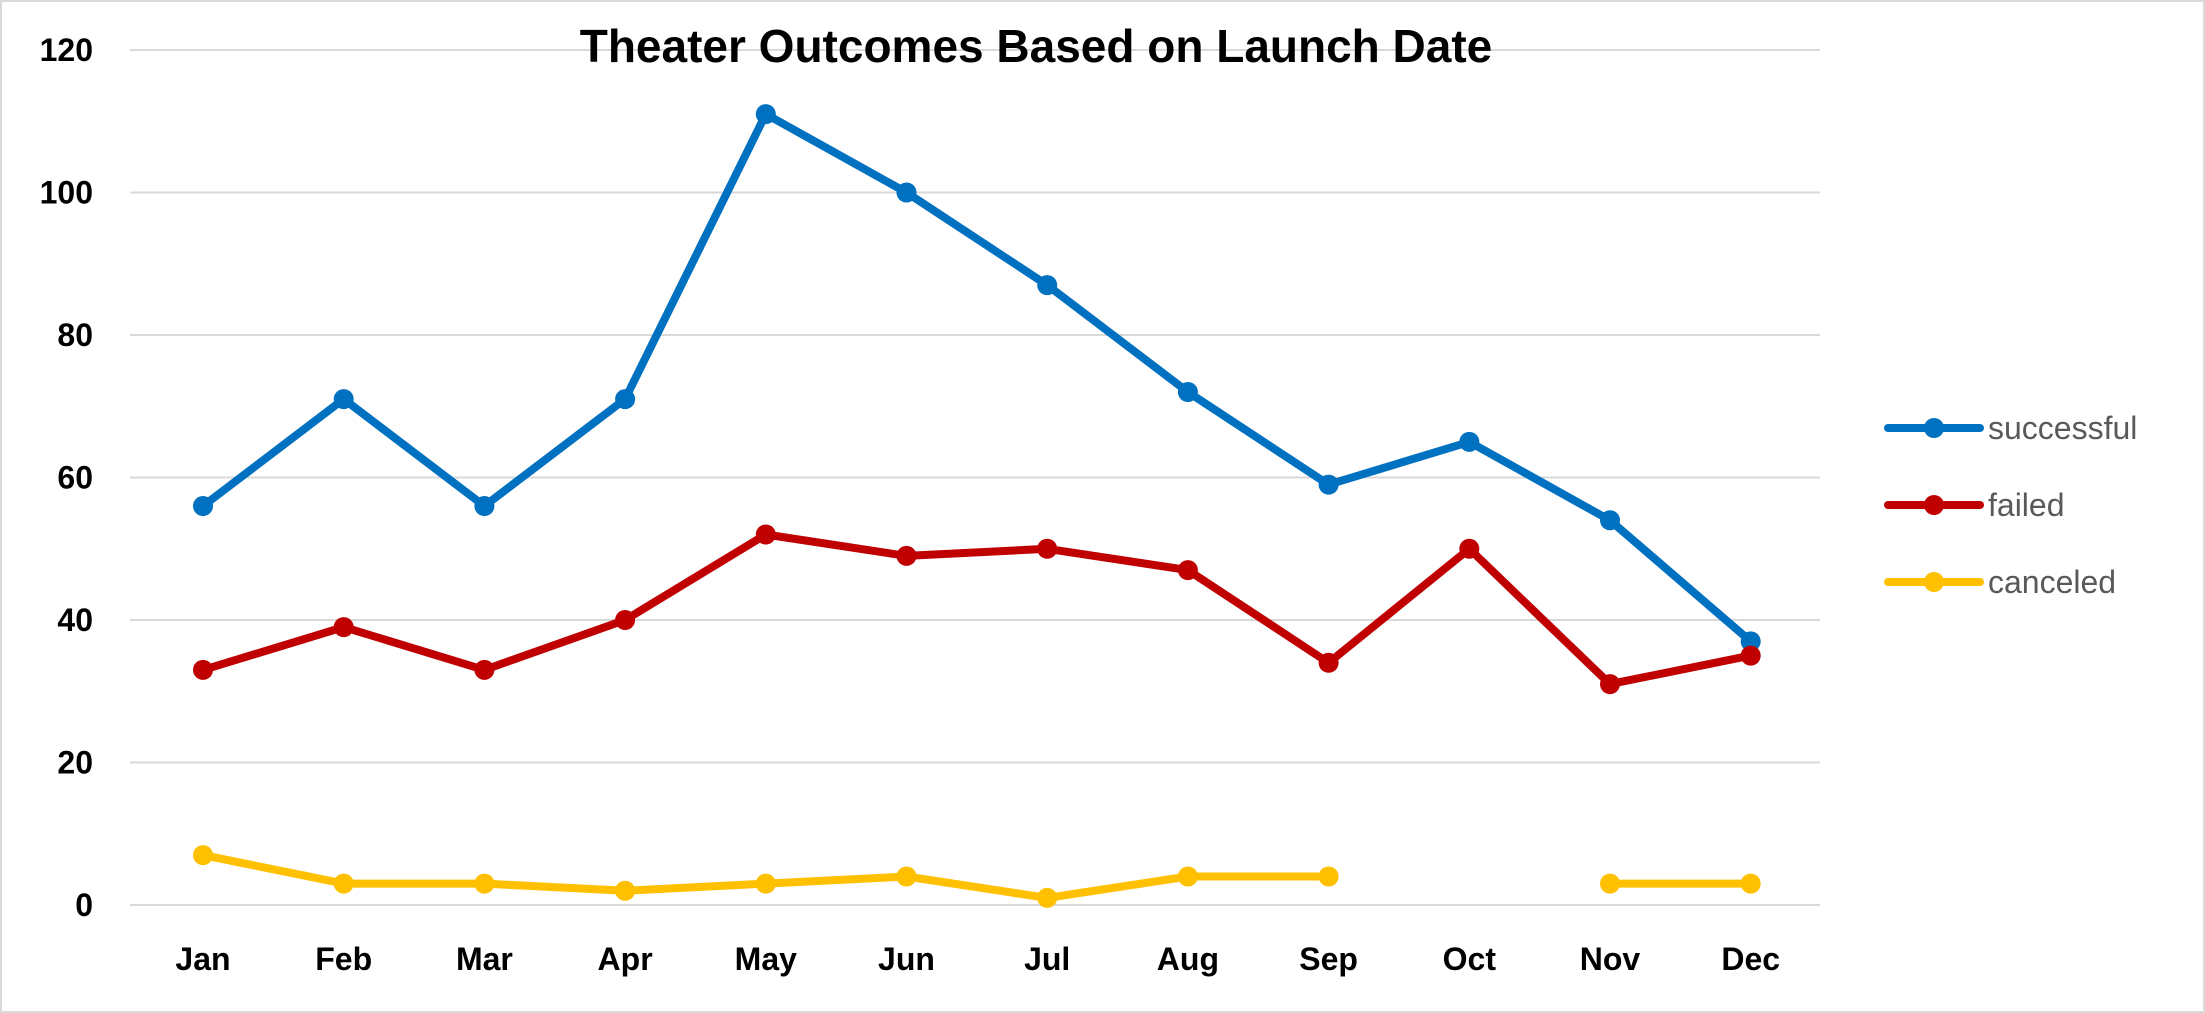 The width and height of the screenshot is (2205, 1013). What do you see at coordinates (84, 905) in the screenshot?
I see `y-tick-label: 0` at bounding box center [84, 905].